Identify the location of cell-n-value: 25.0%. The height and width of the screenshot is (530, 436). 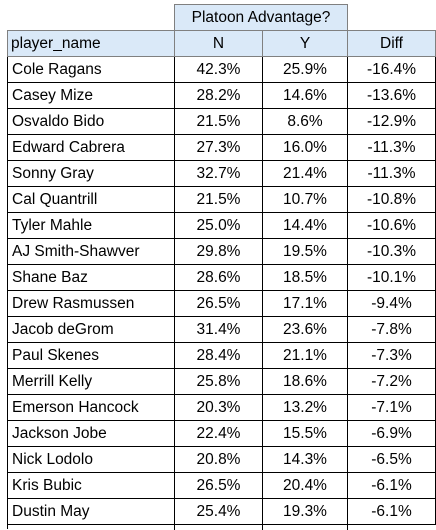
(218, 225).